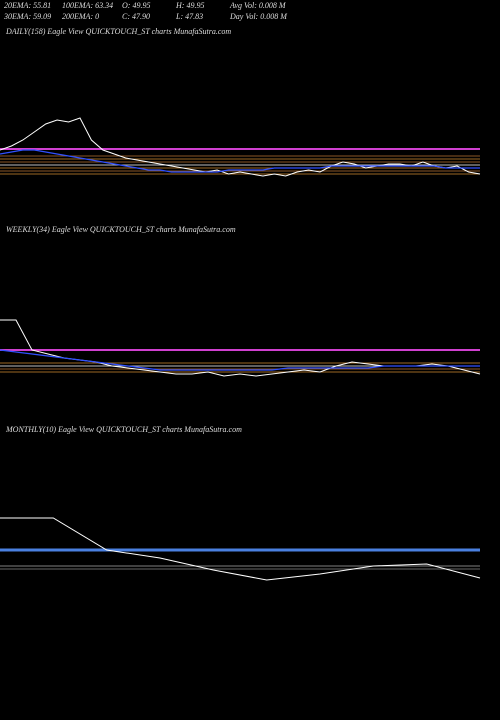 The image size is (500, 720). What do you see at coordinates (258, 16) in the screenshot?
I see `header-stat: Day Vol: 0.008 M` at bounding box center [258, 16].